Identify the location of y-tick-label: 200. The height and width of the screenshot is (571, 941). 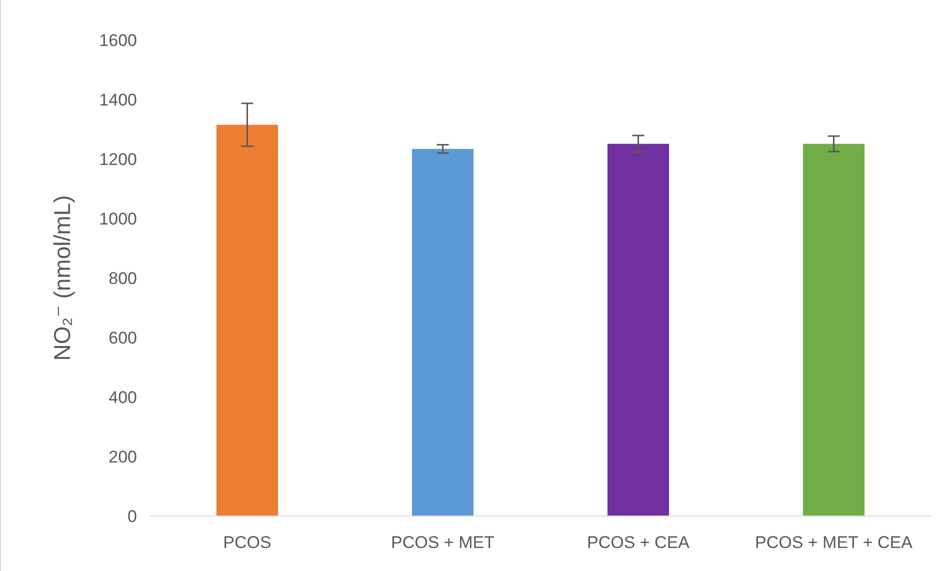
(122, 456).